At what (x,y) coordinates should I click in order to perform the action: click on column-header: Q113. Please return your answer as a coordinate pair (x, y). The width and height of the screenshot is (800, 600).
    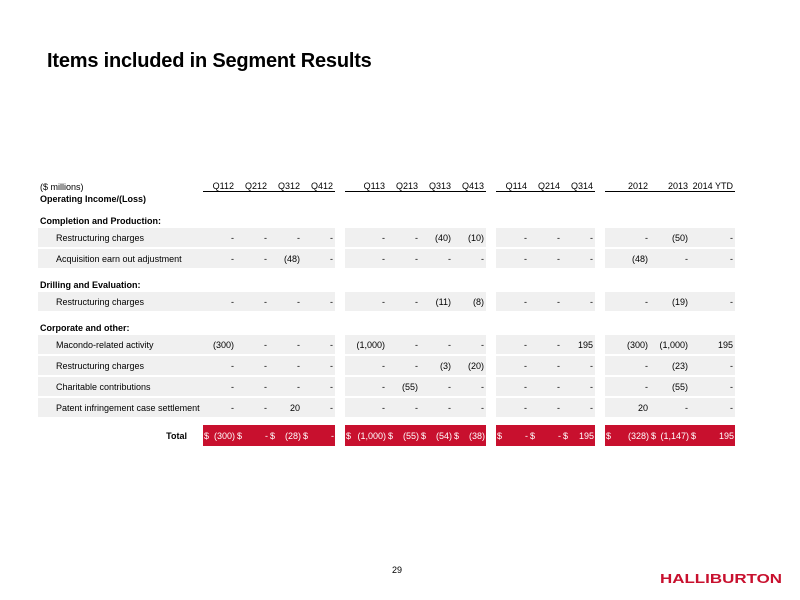
    Looking at the image, I should click on (366, 184).